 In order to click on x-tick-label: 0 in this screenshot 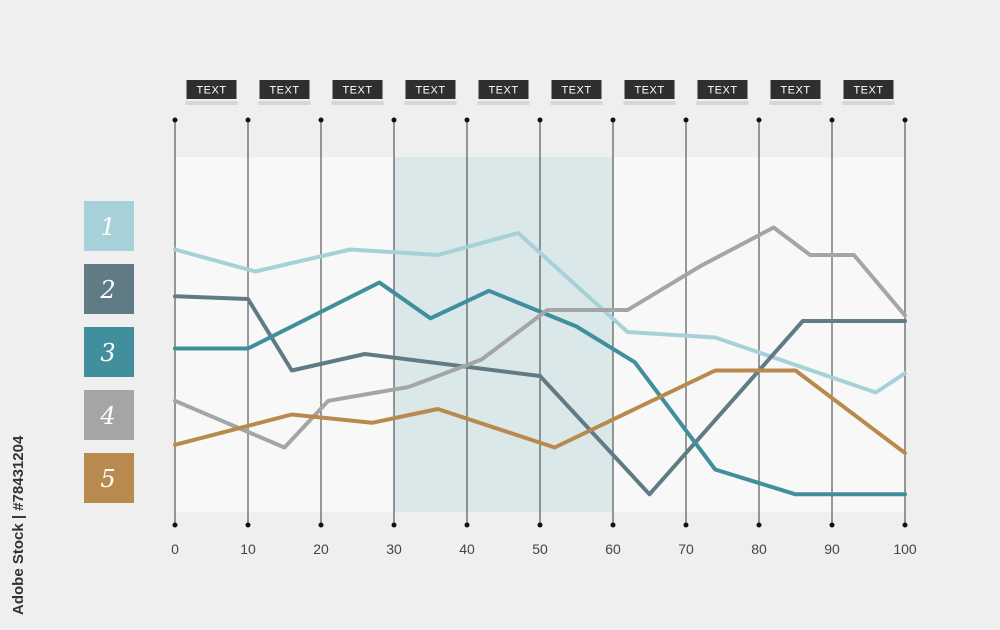, I will do `click(175, 549)`.